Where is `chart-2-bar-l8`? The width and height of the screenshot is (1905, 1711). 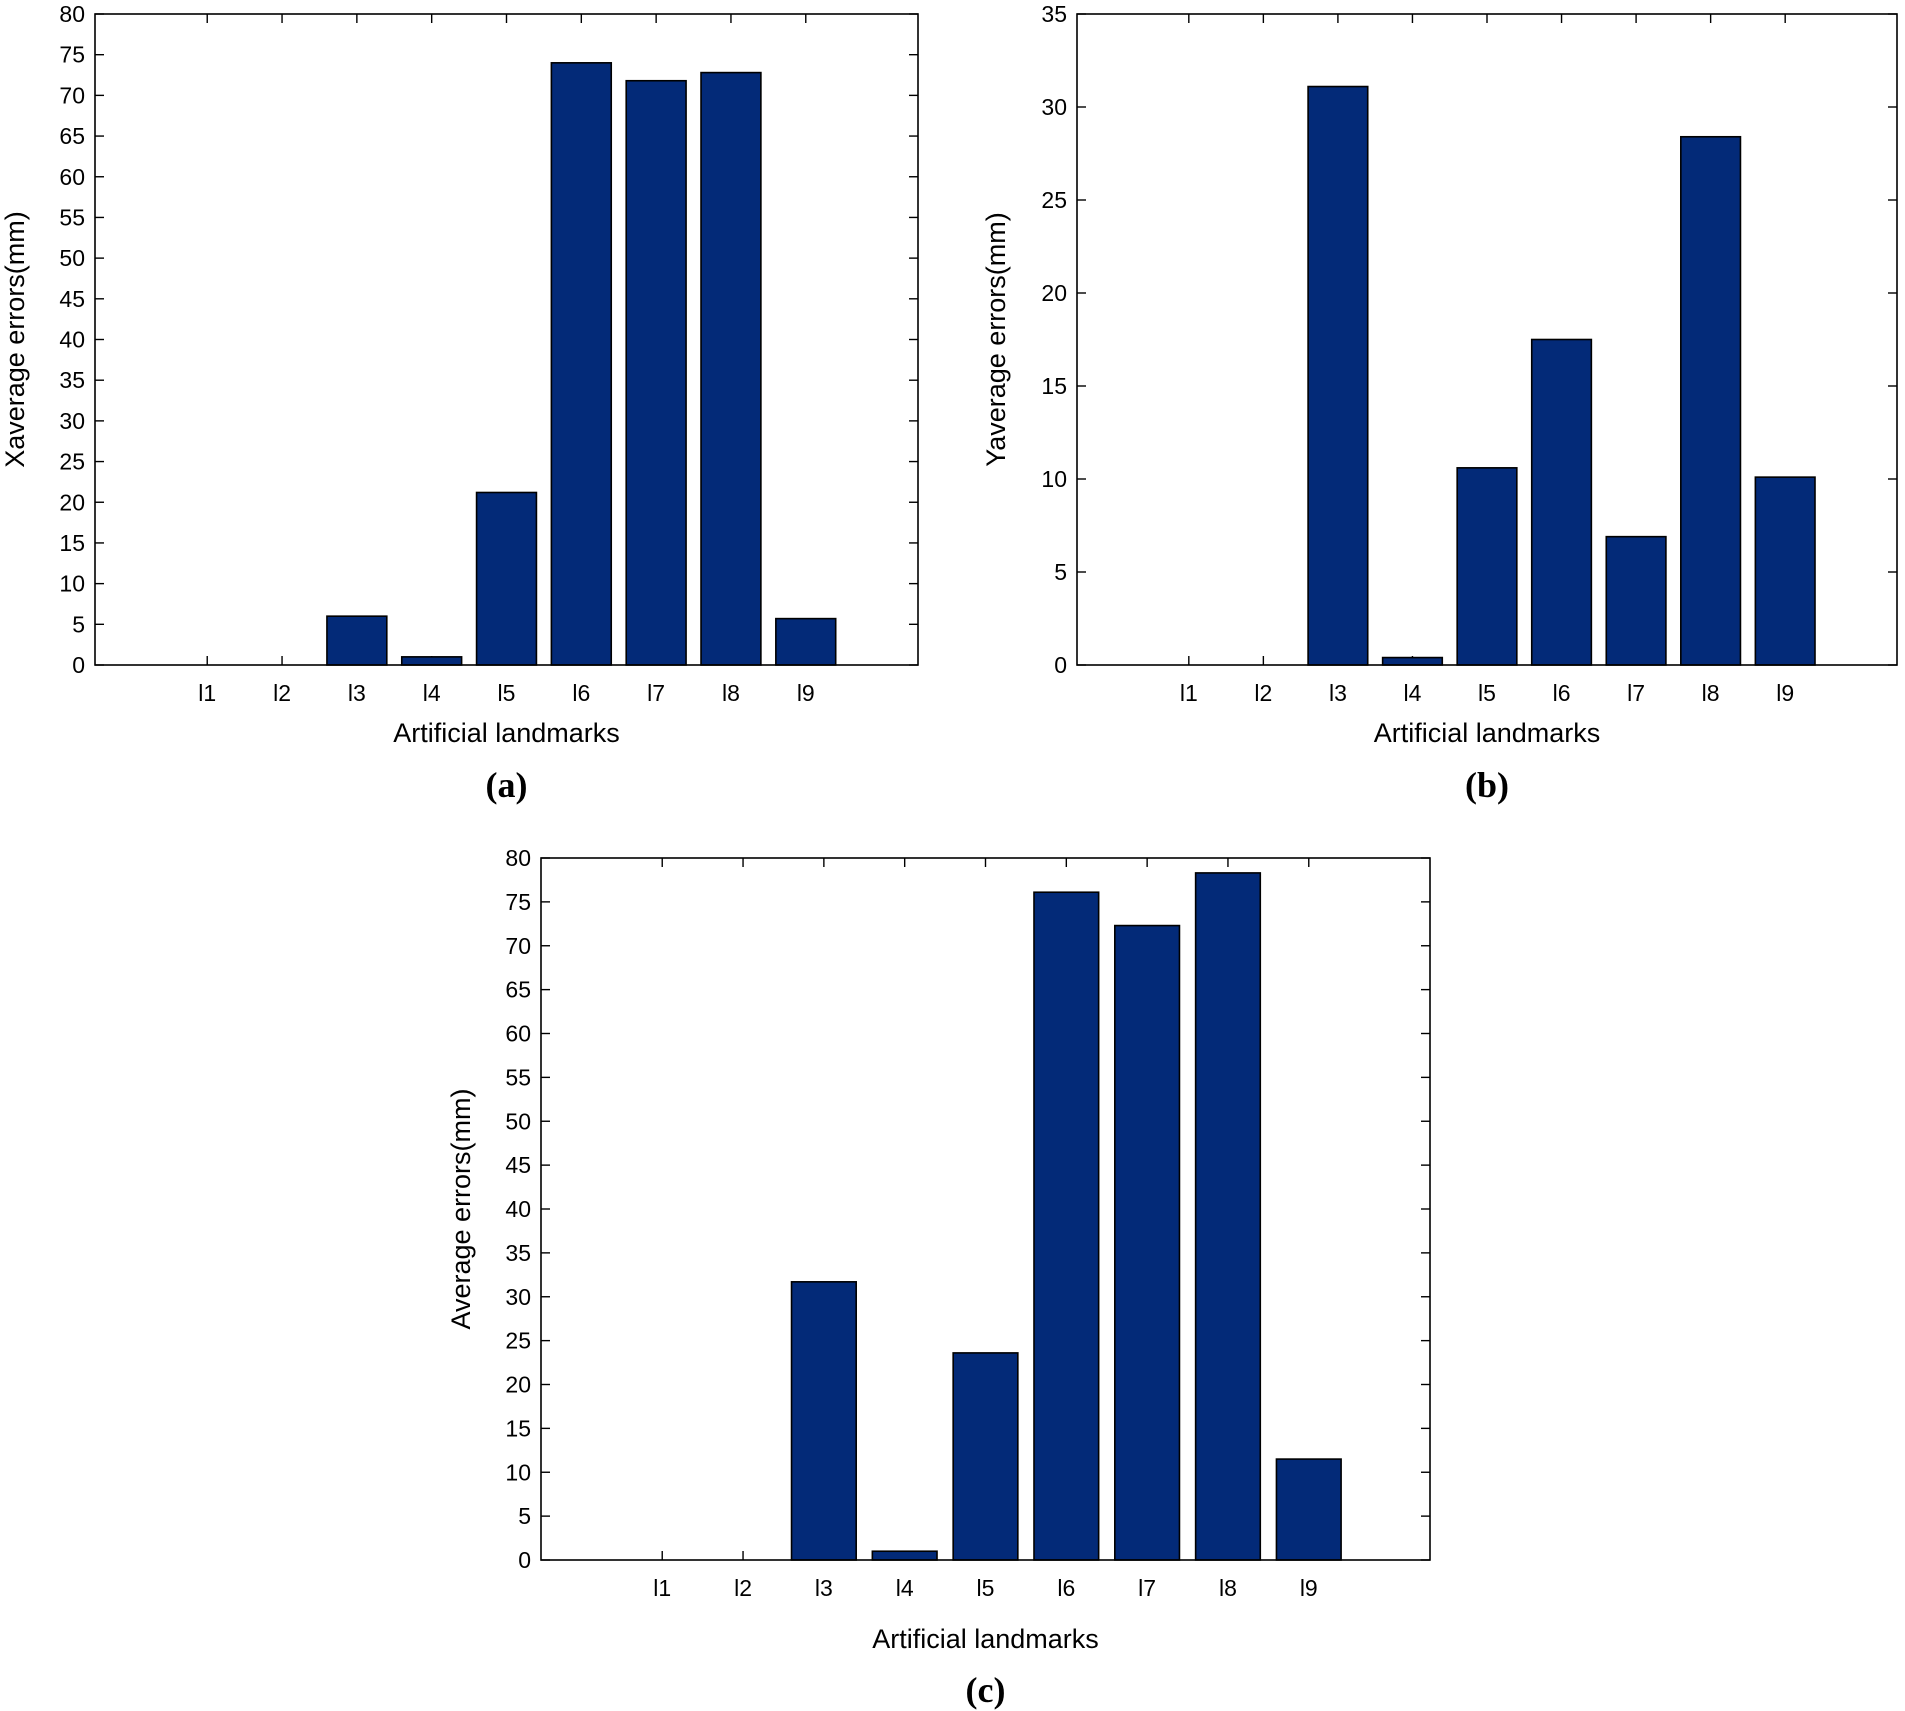
chart-2-bar-l8 is located at coordinates (1711, 400).